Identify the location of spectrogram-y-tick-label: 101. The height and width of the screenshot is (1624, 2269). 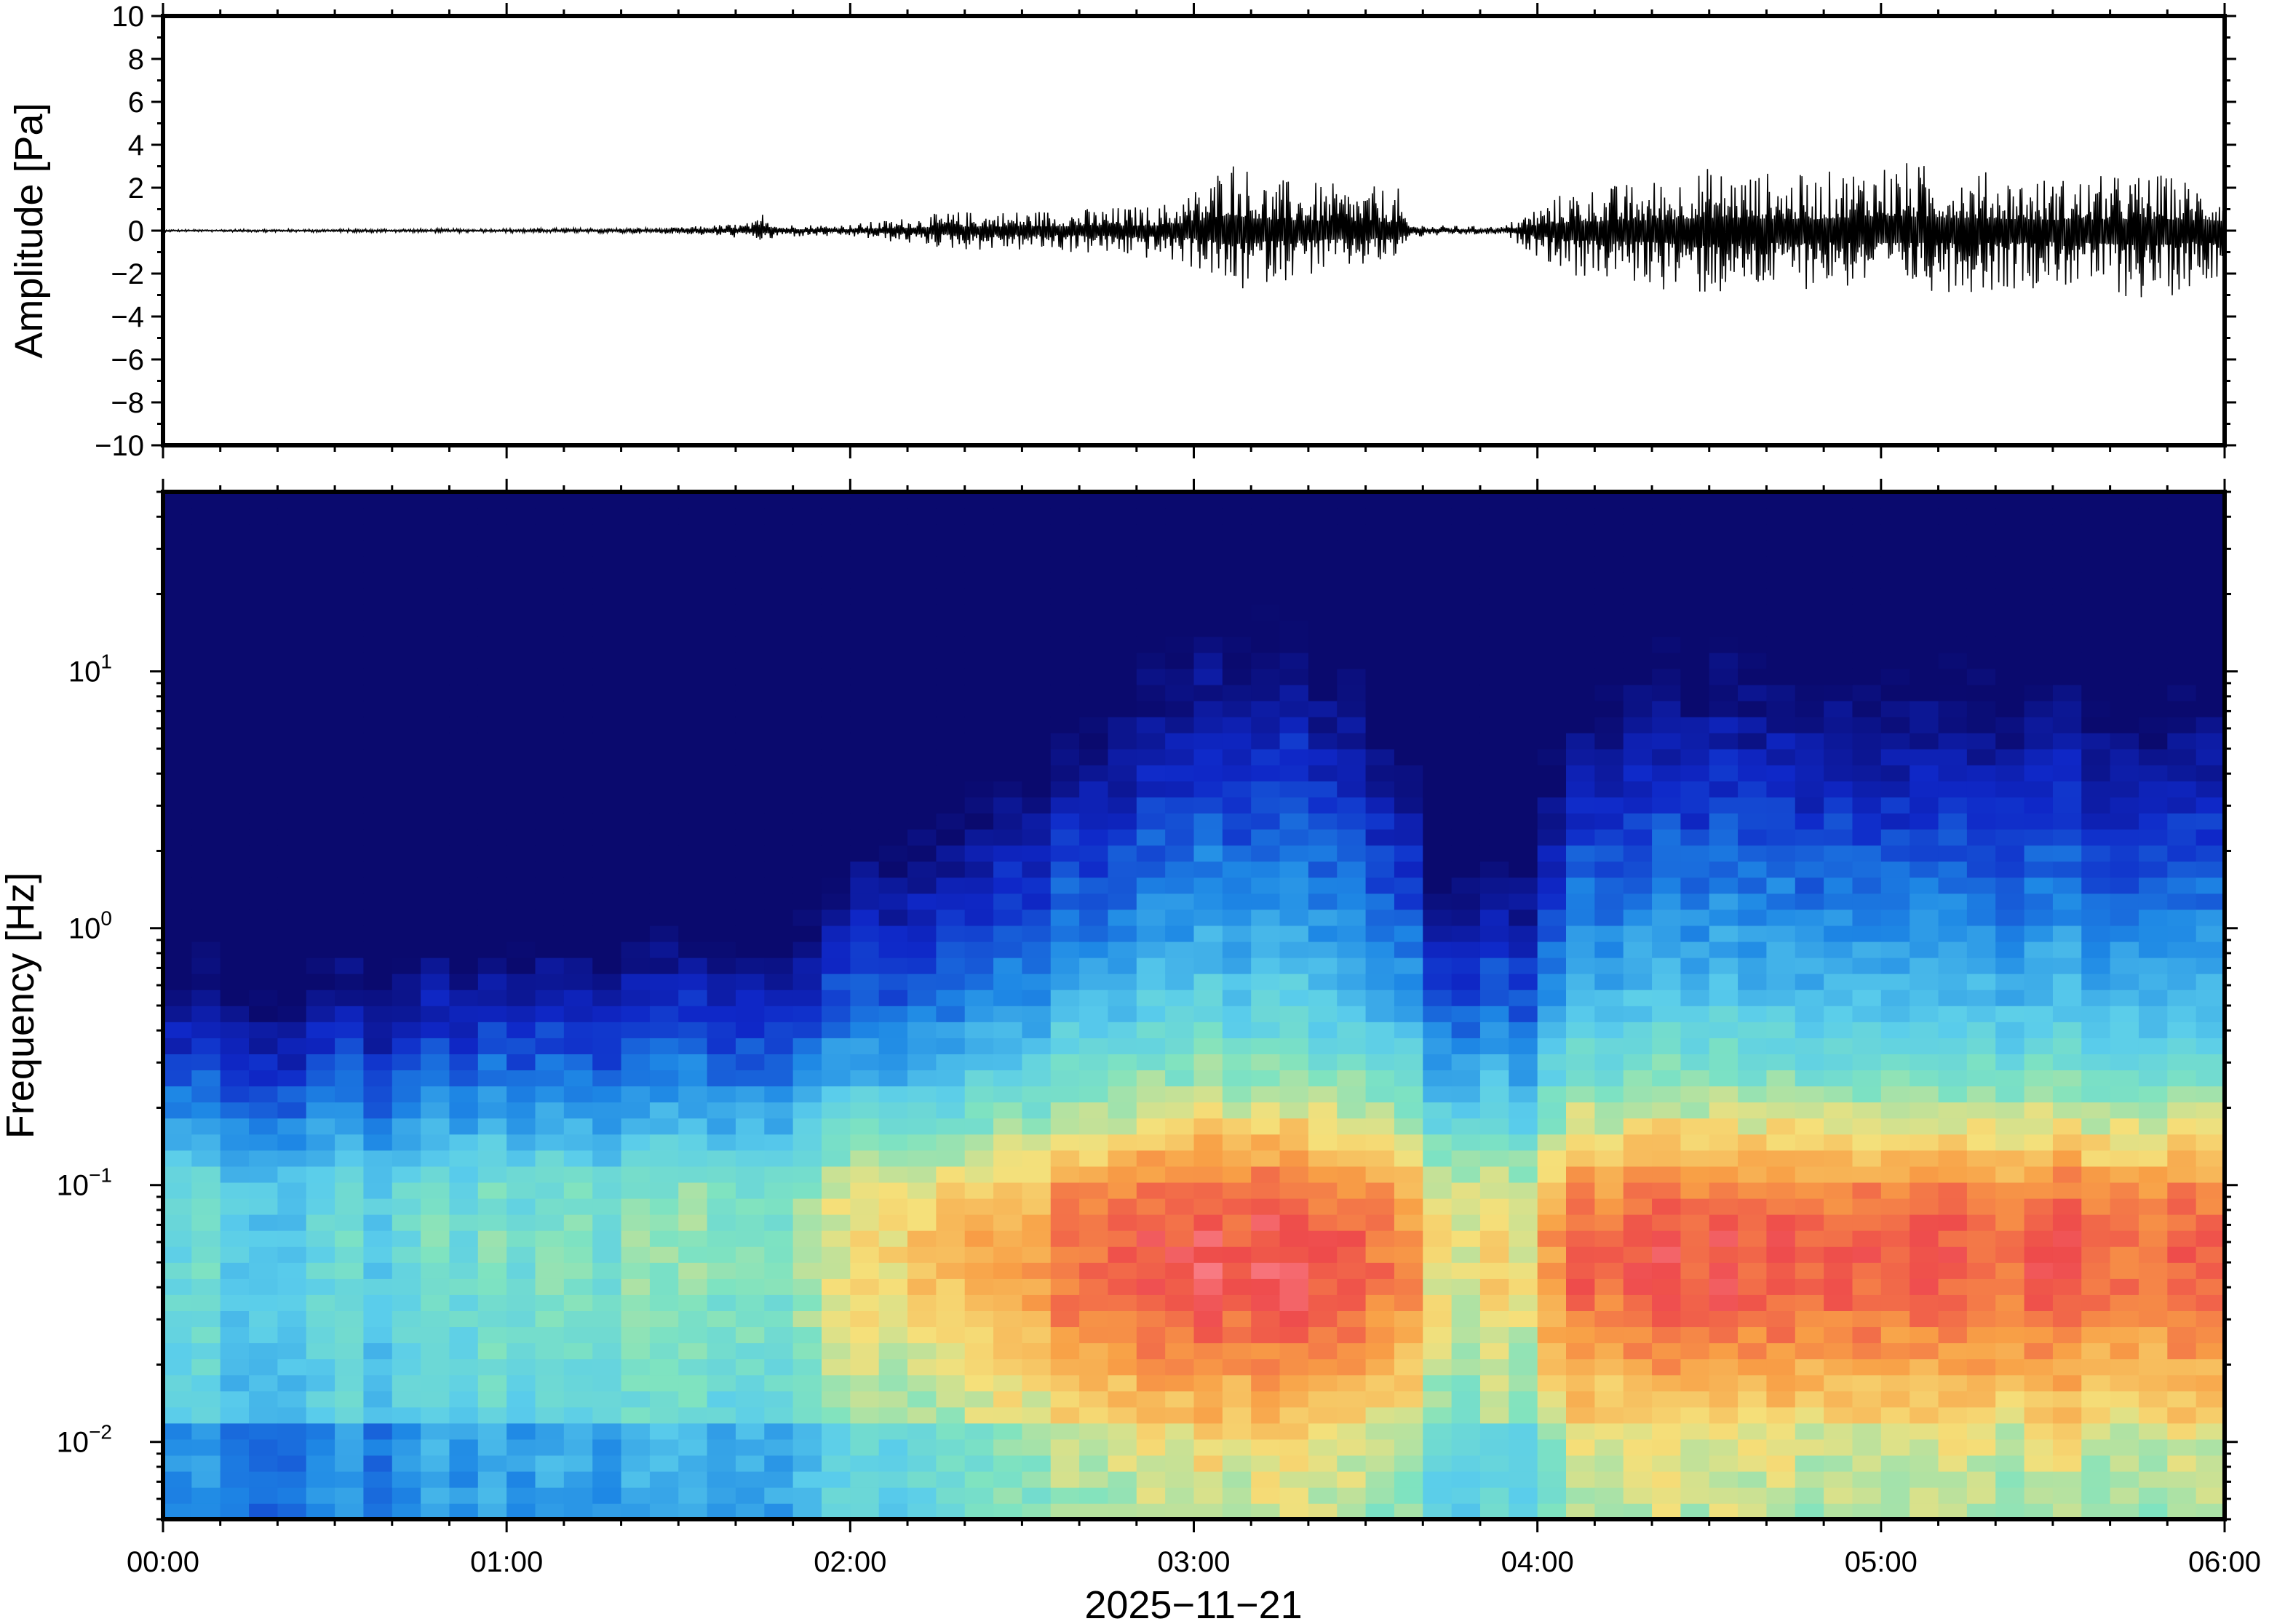
(90, 669).